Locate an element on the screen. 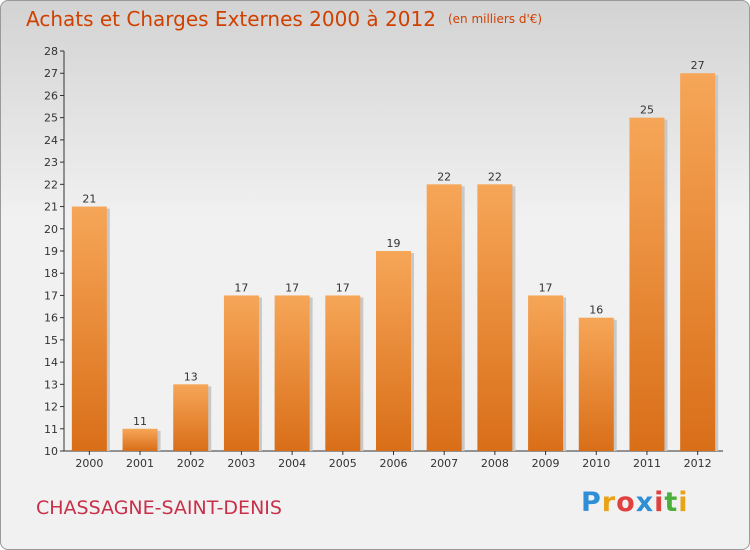  x-tick-label: 2012 is located at coordinates (698, 463).